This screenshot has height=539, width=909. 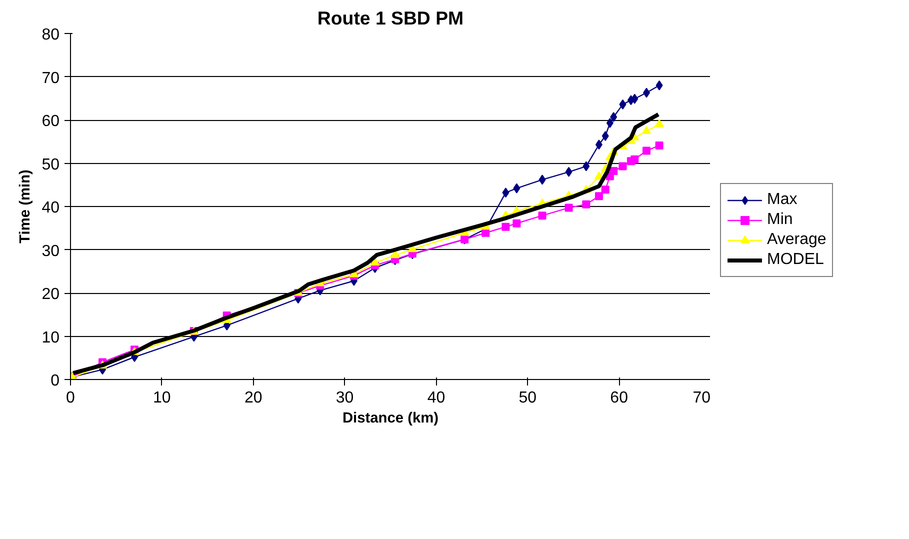 I want to click on y-tick-label: 20, so click(x=51, y=294).